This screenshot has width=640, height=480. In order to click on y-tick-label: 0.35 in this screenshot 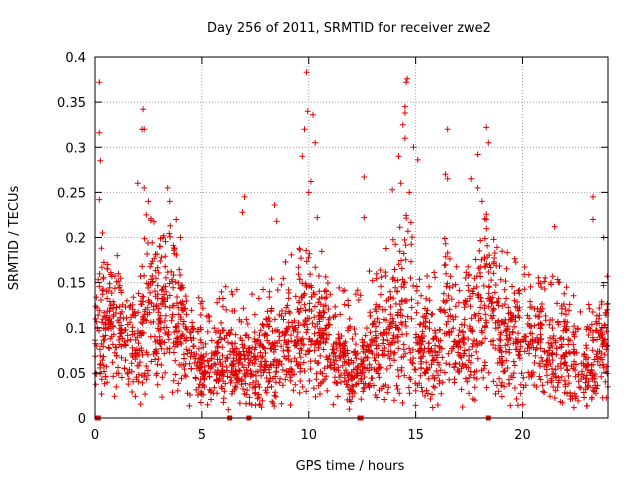, I will do `click(71, 103)`.